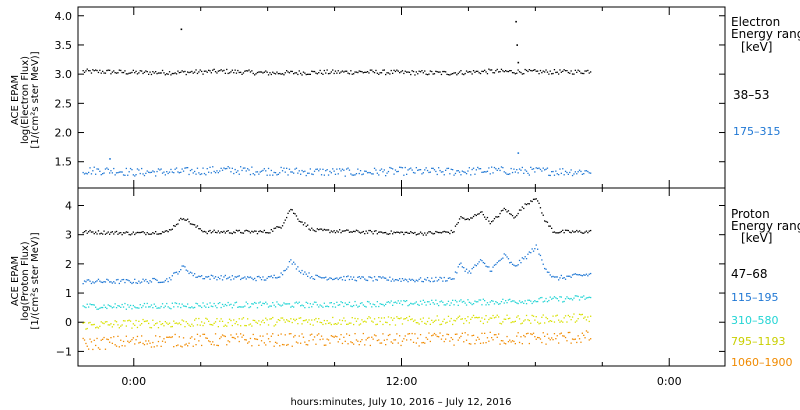  I want to click on proton-ytick-label: 1, so click(68, 293).